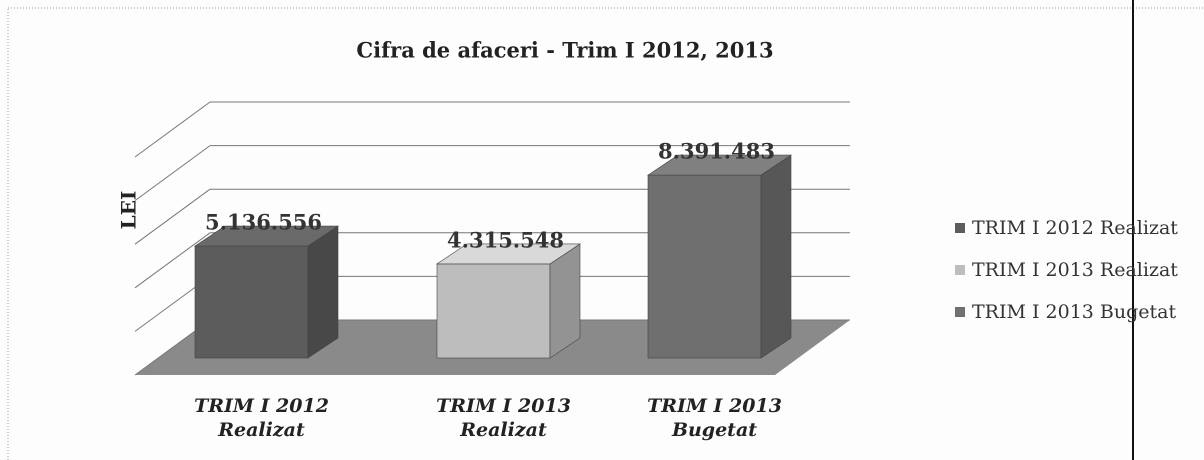 Image resolution: width=1204 pixels, height=460 pixels. What do you see at coordinates (503, 418) in the screenshot?
I see `x-tick-label: TRIM I 2013 Realizat` at bounding box center [503, 418].